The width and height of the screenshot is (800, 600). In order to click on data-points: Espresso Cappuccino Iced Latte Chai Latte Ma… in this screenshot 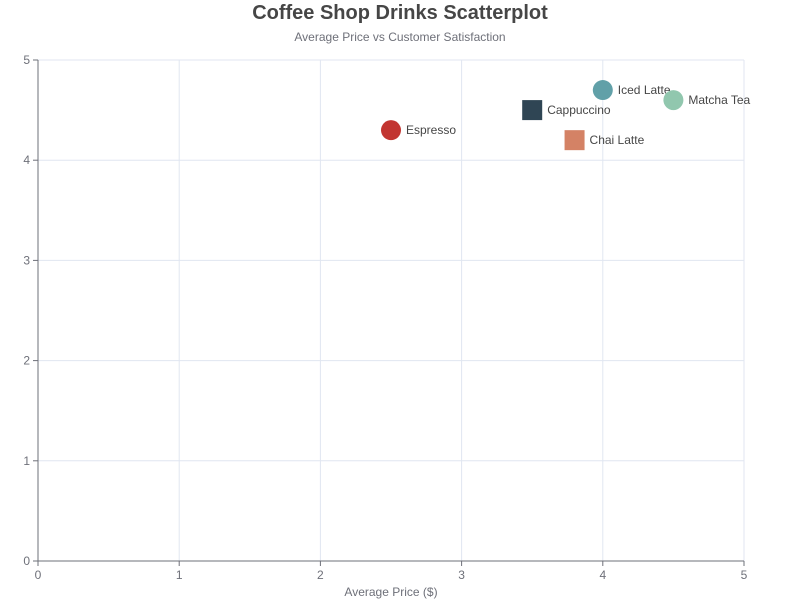, I will do `click(566, 115)`.